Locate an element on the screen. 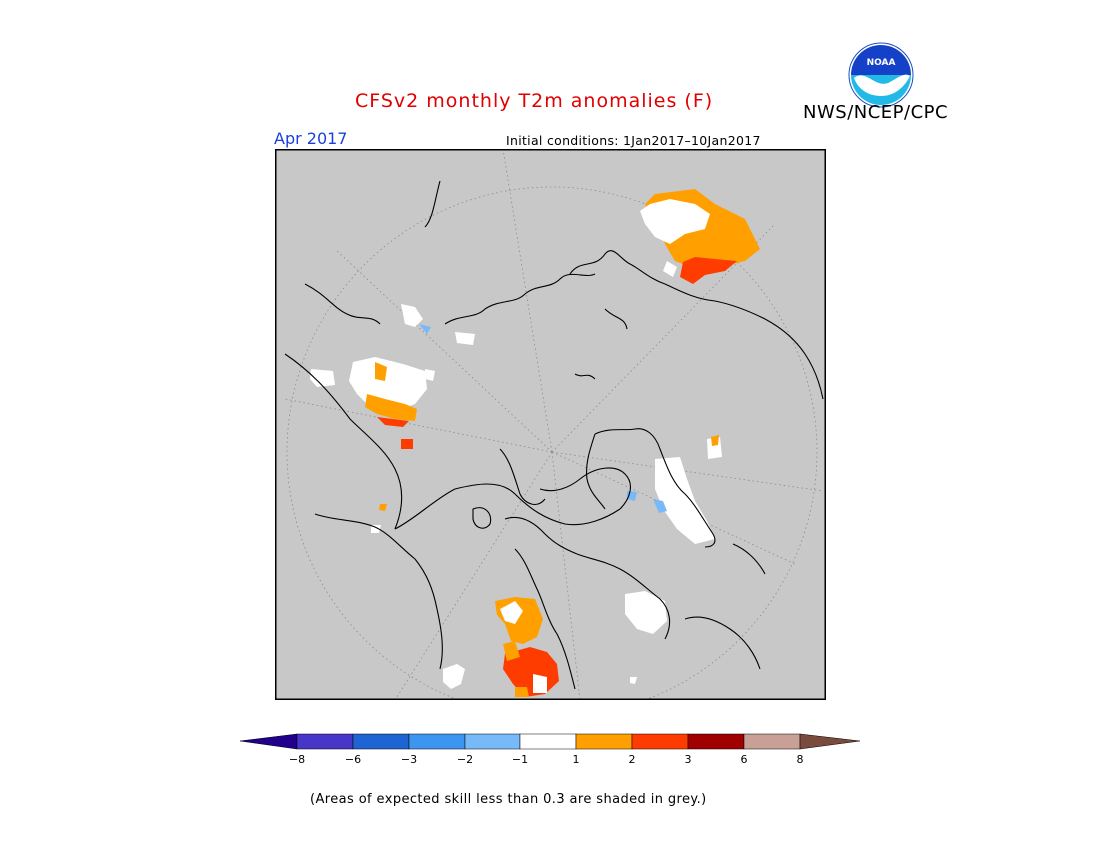 The height and width of the screenshot is (850, 1100). svg-text: NOAA is located at coordinates (881, 63).